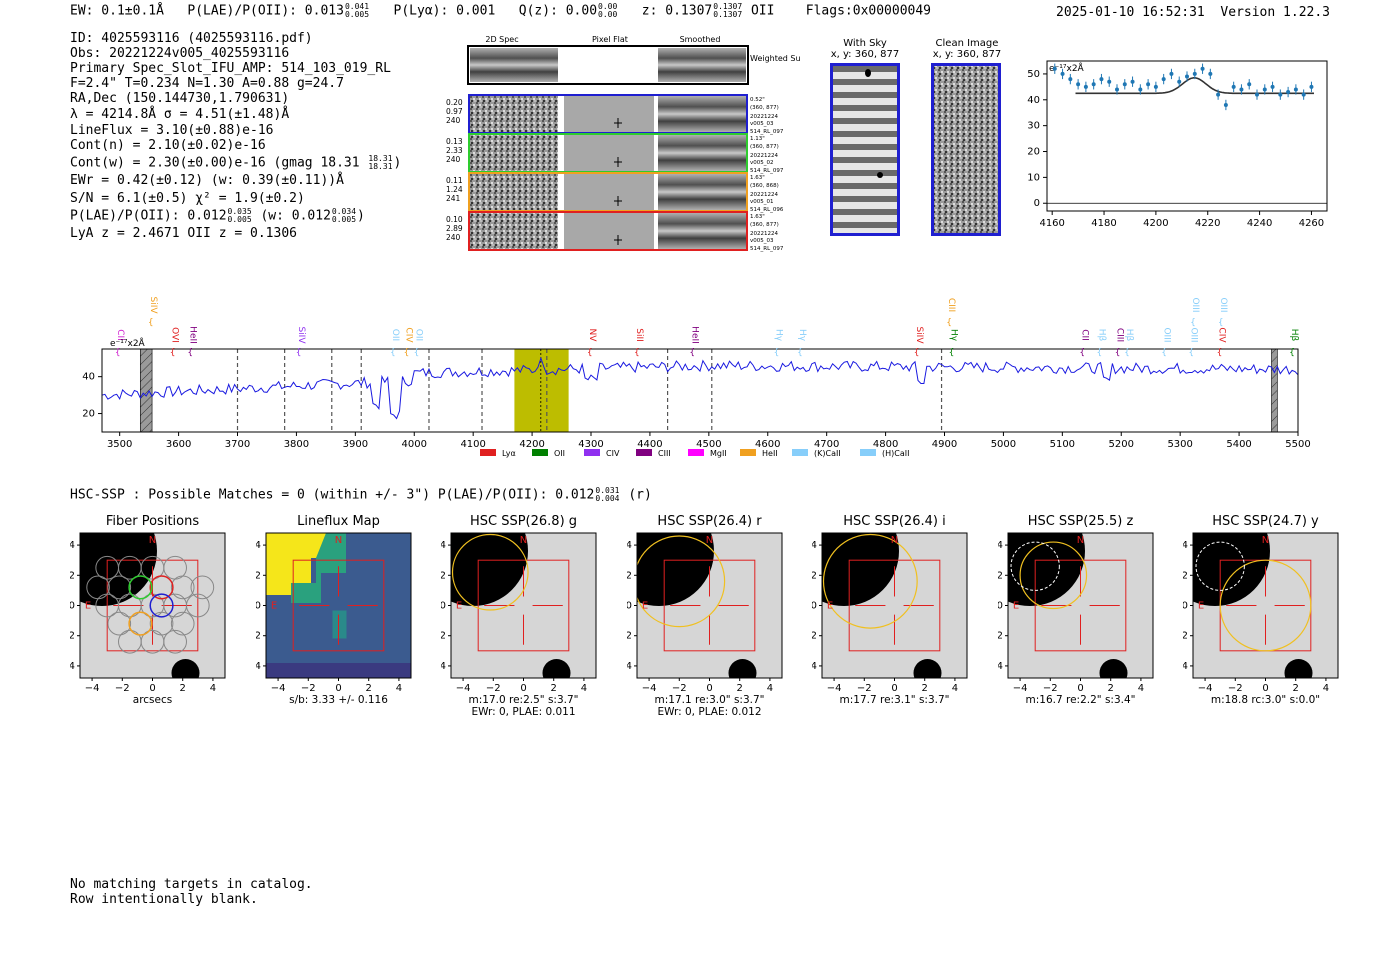  I want to click on hsc-ytick-label: 2, so click(1000, 575).